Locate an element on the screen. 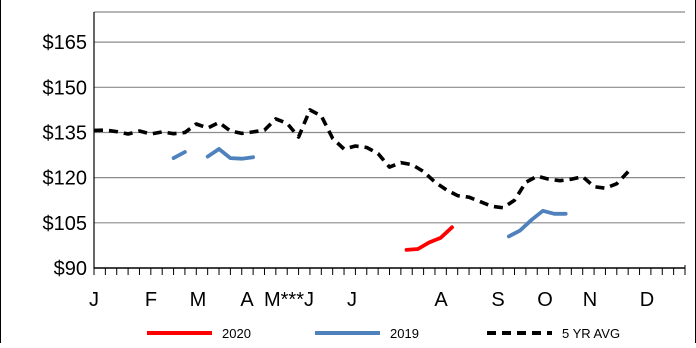  x-tick-label: S is located at coordinates (497, 300).